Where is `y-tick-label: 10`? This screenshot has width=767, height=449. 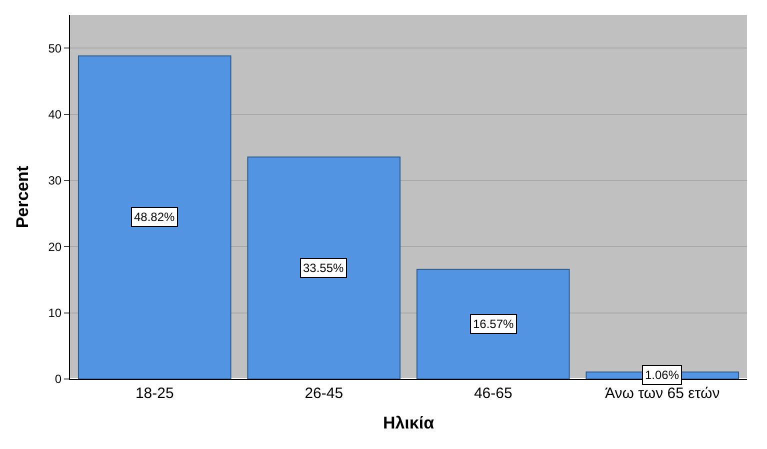 y-tick-label: 10 is located at coordinates (55, 313).